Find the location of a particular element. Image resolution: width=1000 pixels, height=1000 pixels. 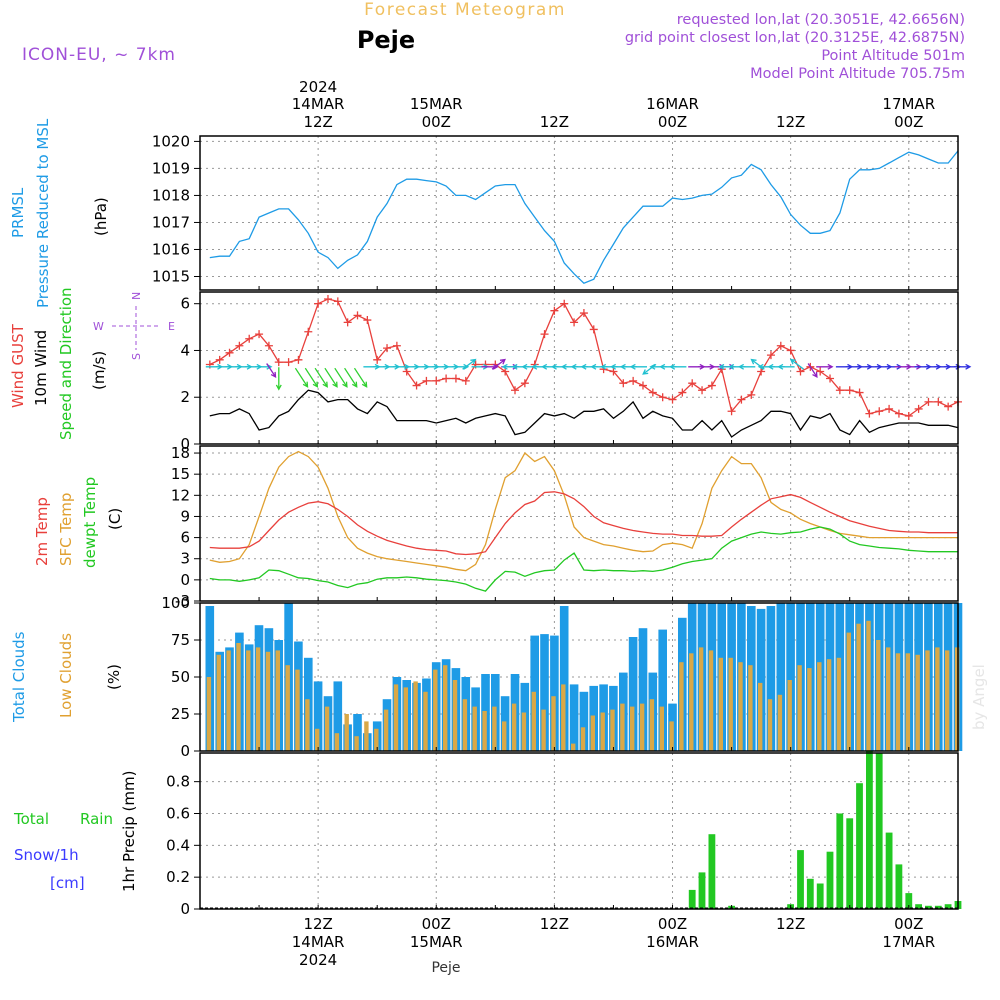

bottom-date-label: 14MAR is located at coordinates (318, 942).